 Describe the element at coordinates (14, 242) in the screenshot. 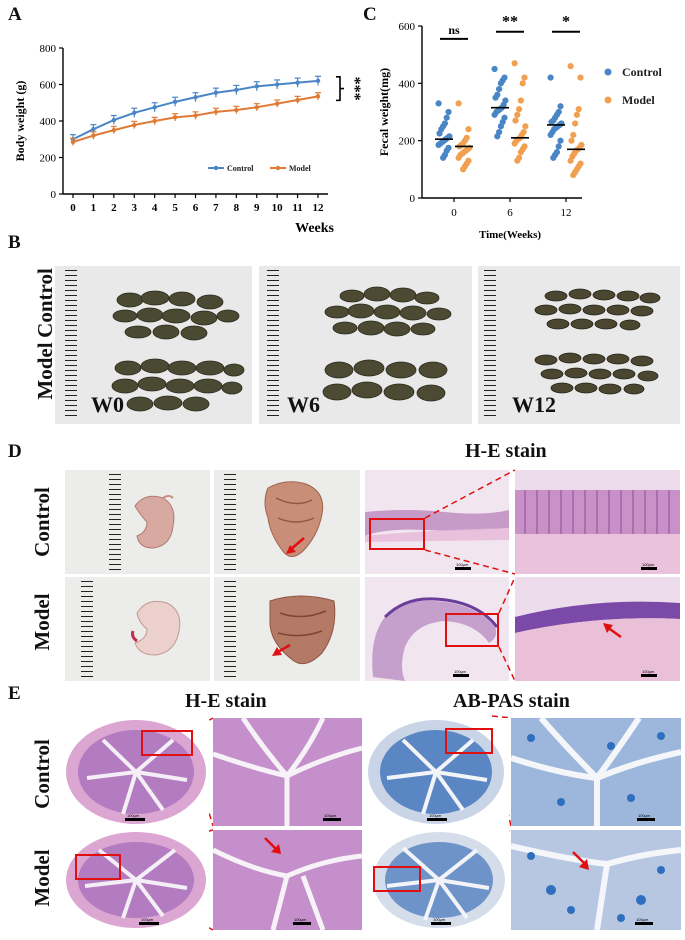

I see `panel-b-letter: B` at that location.